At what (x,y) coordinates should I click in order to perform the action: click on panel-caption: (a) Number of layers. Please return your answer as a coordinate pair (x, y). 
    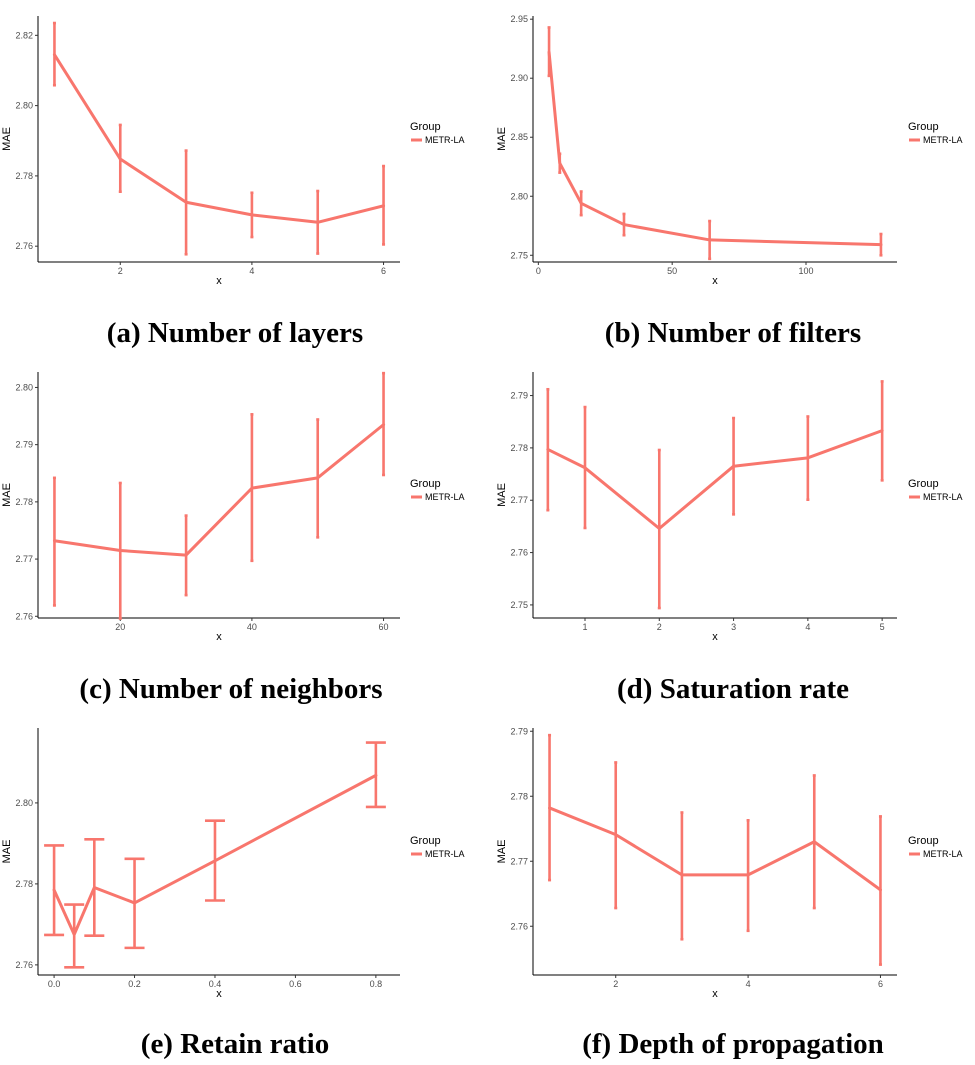
    Looking at the image, I should click on (235, 333).